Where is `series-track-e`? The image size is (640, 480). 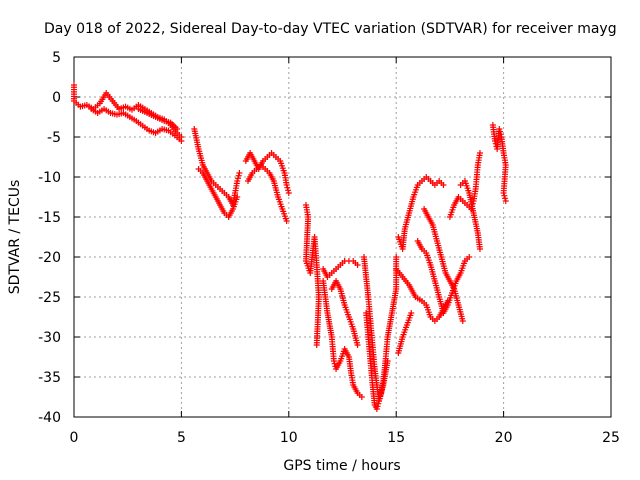 series-track-e is located at coordinates (218, 193).